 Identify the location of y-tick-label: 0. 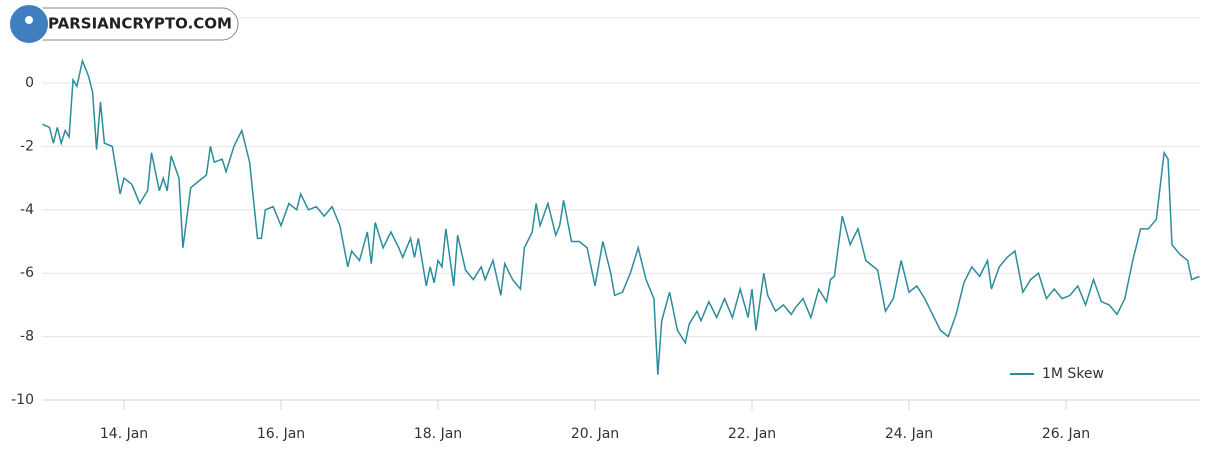
(29, 83).